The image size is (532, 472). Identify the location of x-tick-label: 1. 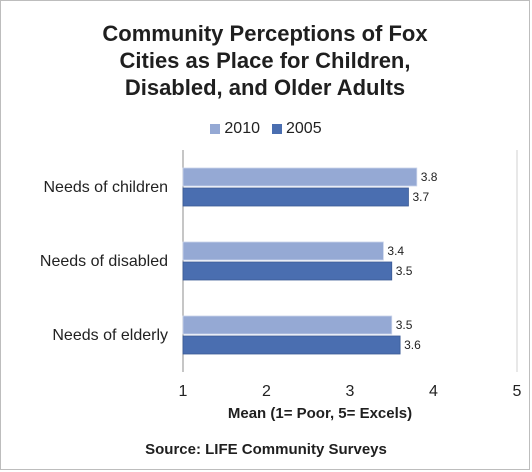
(183, 391).